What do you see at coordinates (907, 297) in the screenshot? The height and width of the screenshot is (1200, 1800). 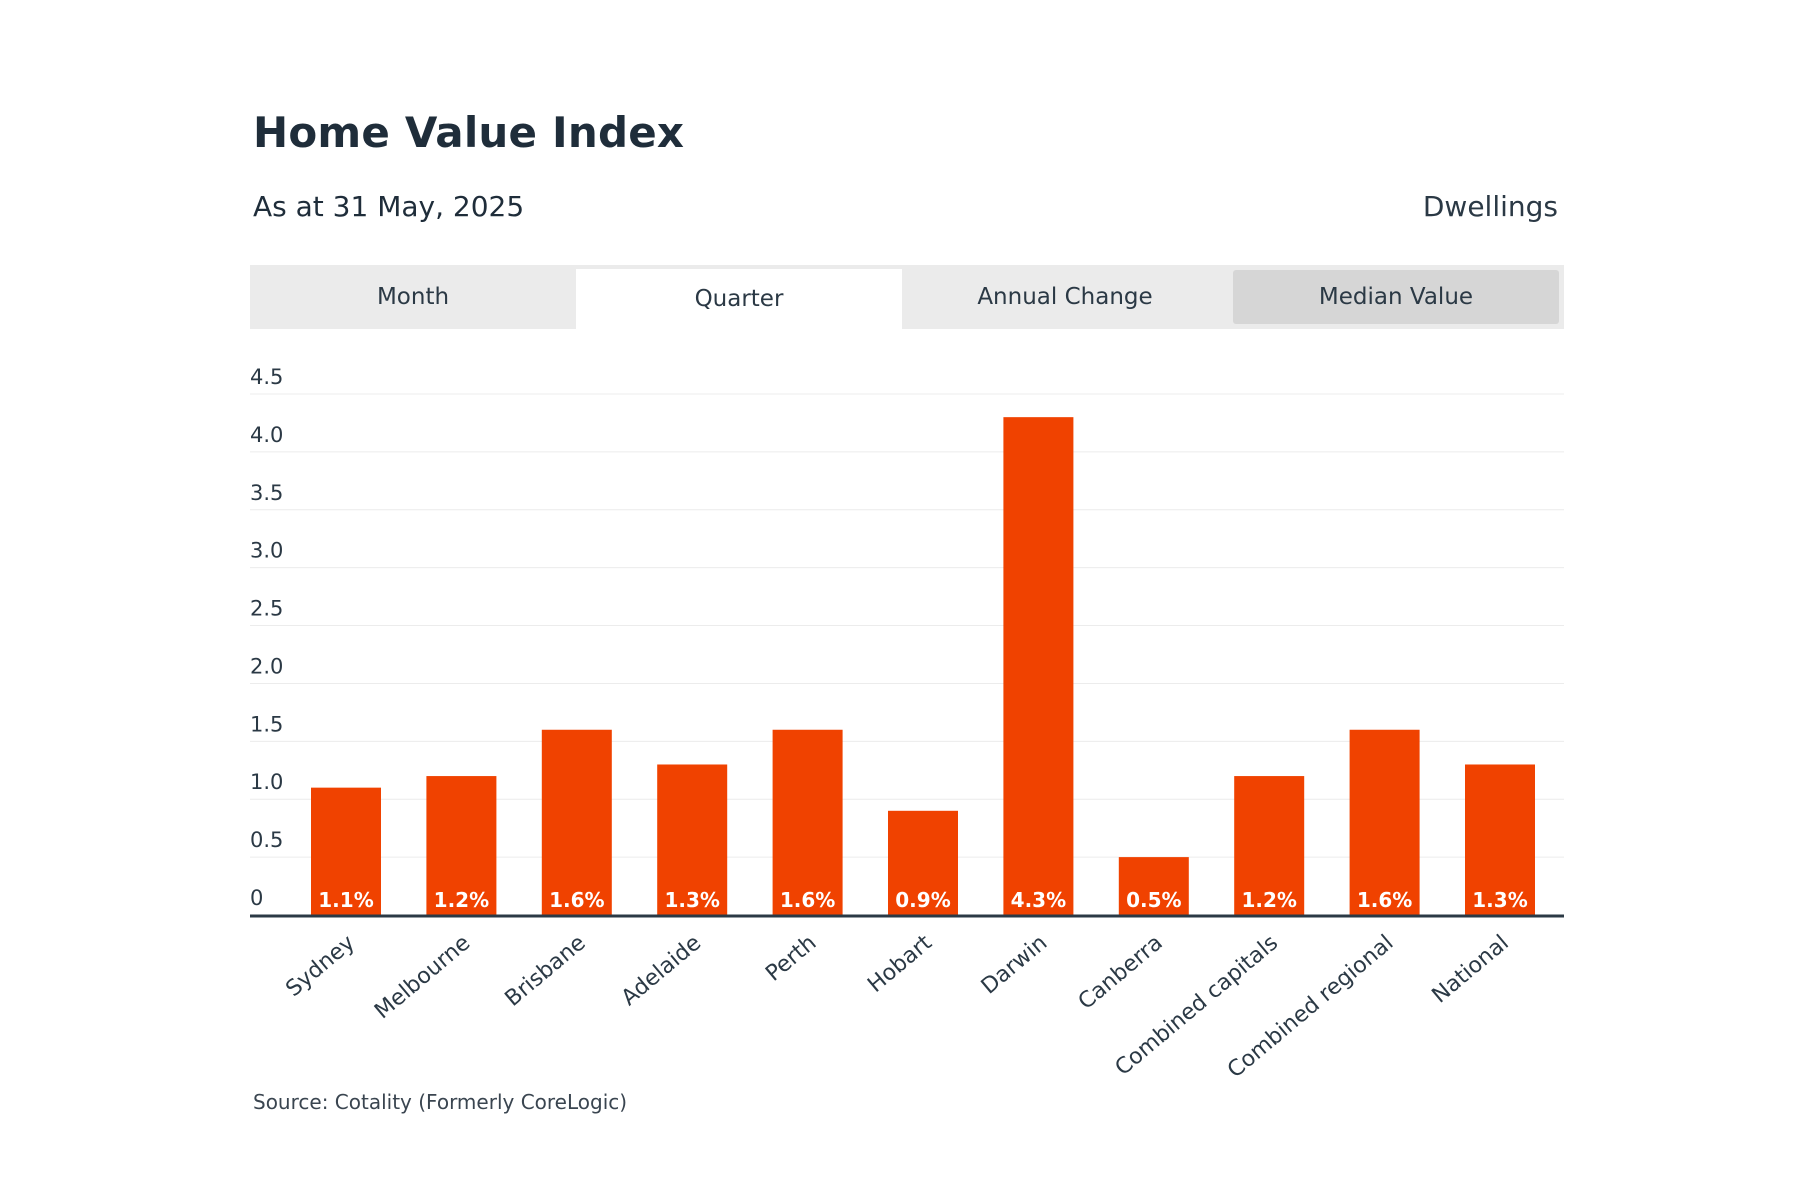 I see `period-tabs: Month Quarter Annual Change Median Value` at bounding box center [907, 297].